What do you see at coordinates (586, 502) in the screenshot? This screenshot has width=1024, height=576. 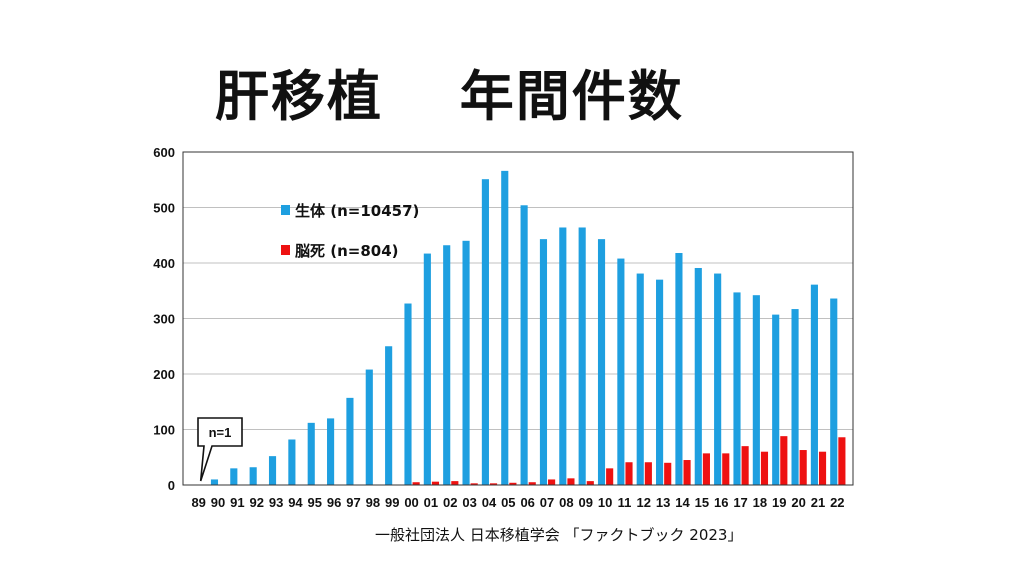 I see `x-tick-label: 09` at bounding box center [586, 502].